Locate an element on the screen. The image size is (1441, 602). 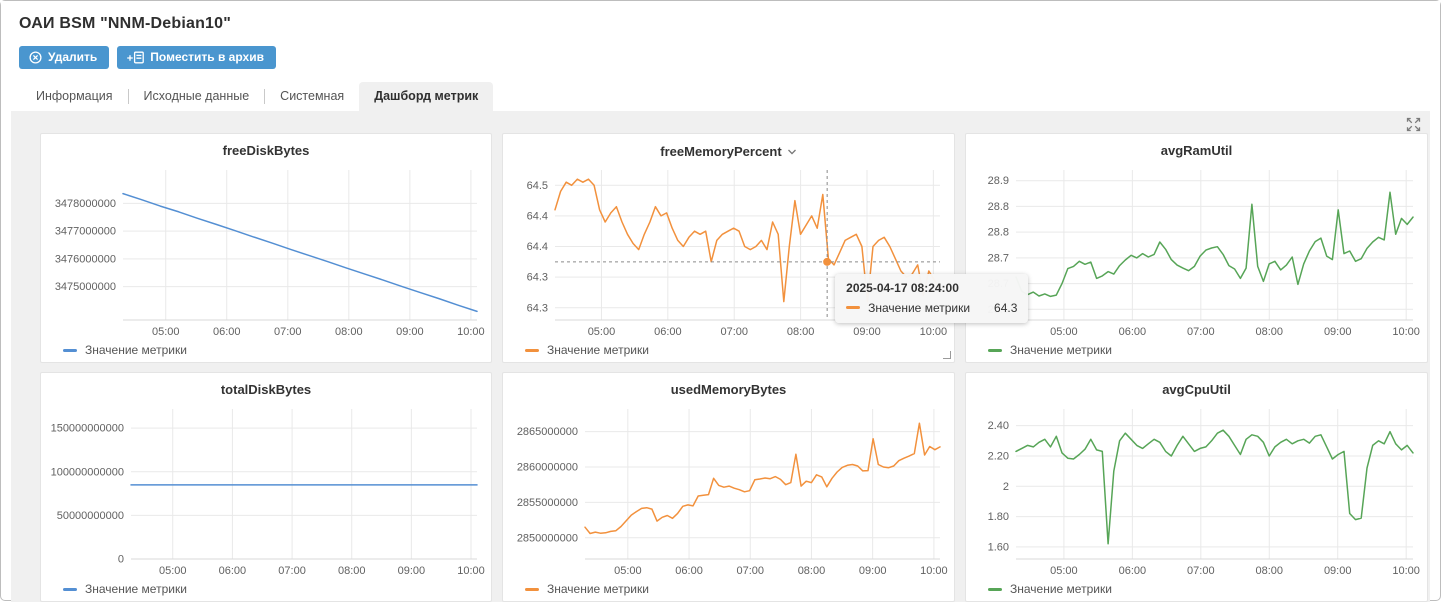
archive-button-label: Поместить в архив is located at coordinates (207, 57).